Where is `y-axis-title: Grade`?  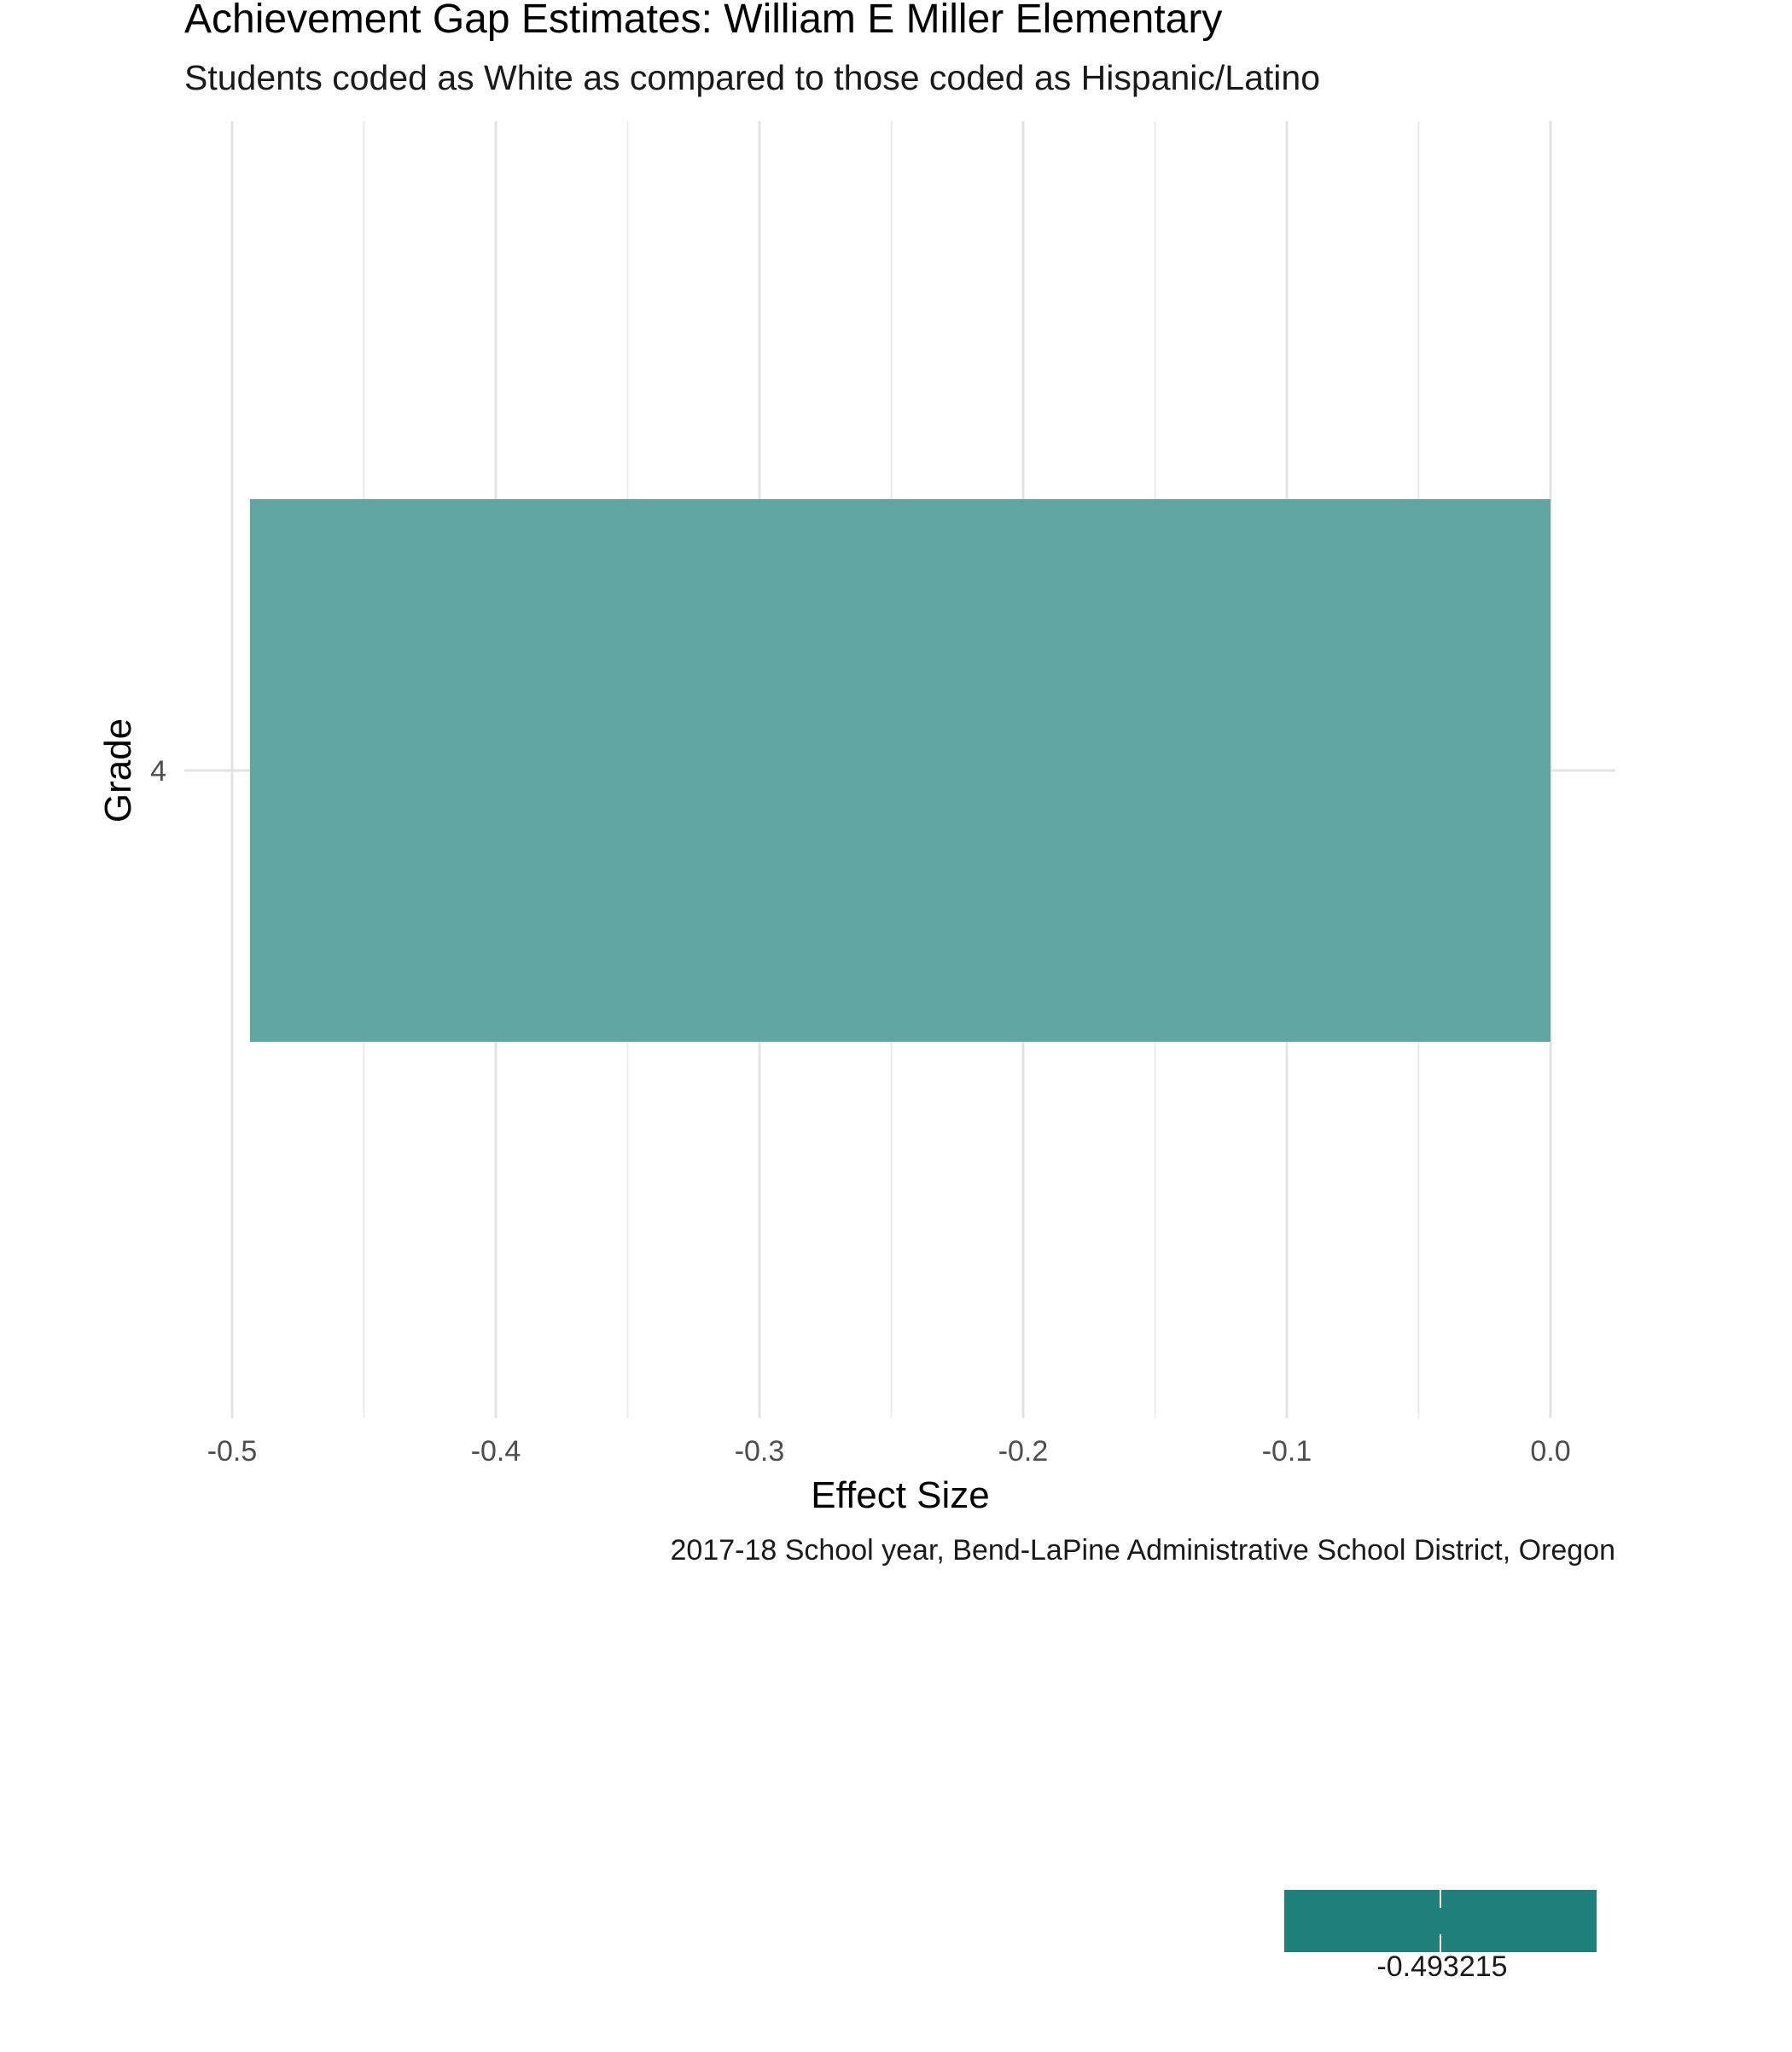
y-axis-title: Grade is located at coordinates (118, 770).